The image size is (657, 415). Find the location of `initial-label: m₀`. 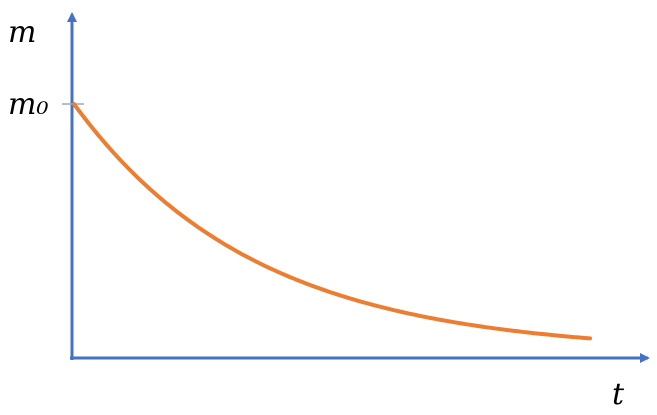

initial-label: m₀ is located at coordinates (28, 104).